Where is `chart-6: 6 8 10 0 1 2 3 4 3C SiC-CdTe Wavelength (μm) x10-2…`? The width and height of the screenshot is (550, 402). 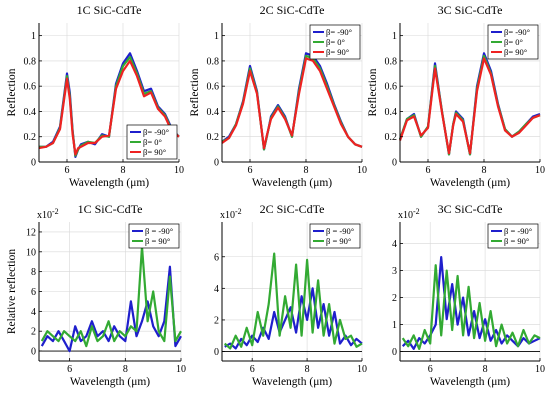
chart-6: 6 8 10 0 1 2 3 4 3C SiC-CdTe Wavelength (μm) x10-2… is located at coordinates (468, 295).